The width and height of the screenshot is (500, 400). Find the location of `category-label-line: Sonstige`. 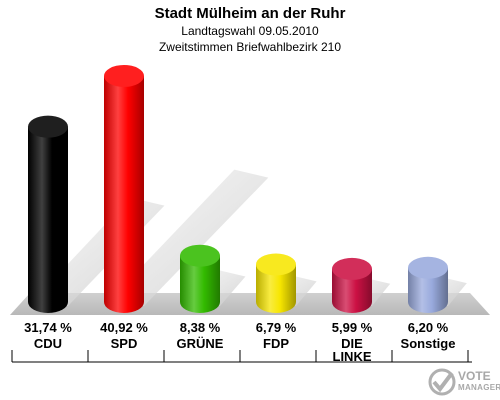

category-label-line: Sonstige is located at coordinates (428, 343).